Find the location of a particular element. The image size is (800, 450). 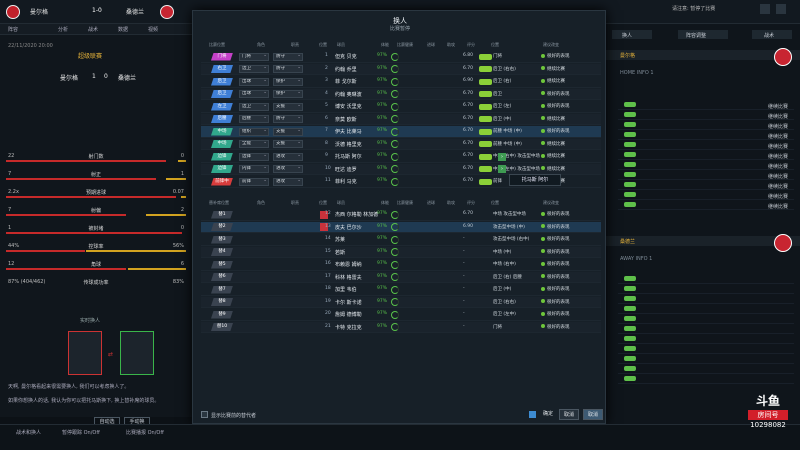

position-tag: 左卫 is located at coordinates (222, 106).